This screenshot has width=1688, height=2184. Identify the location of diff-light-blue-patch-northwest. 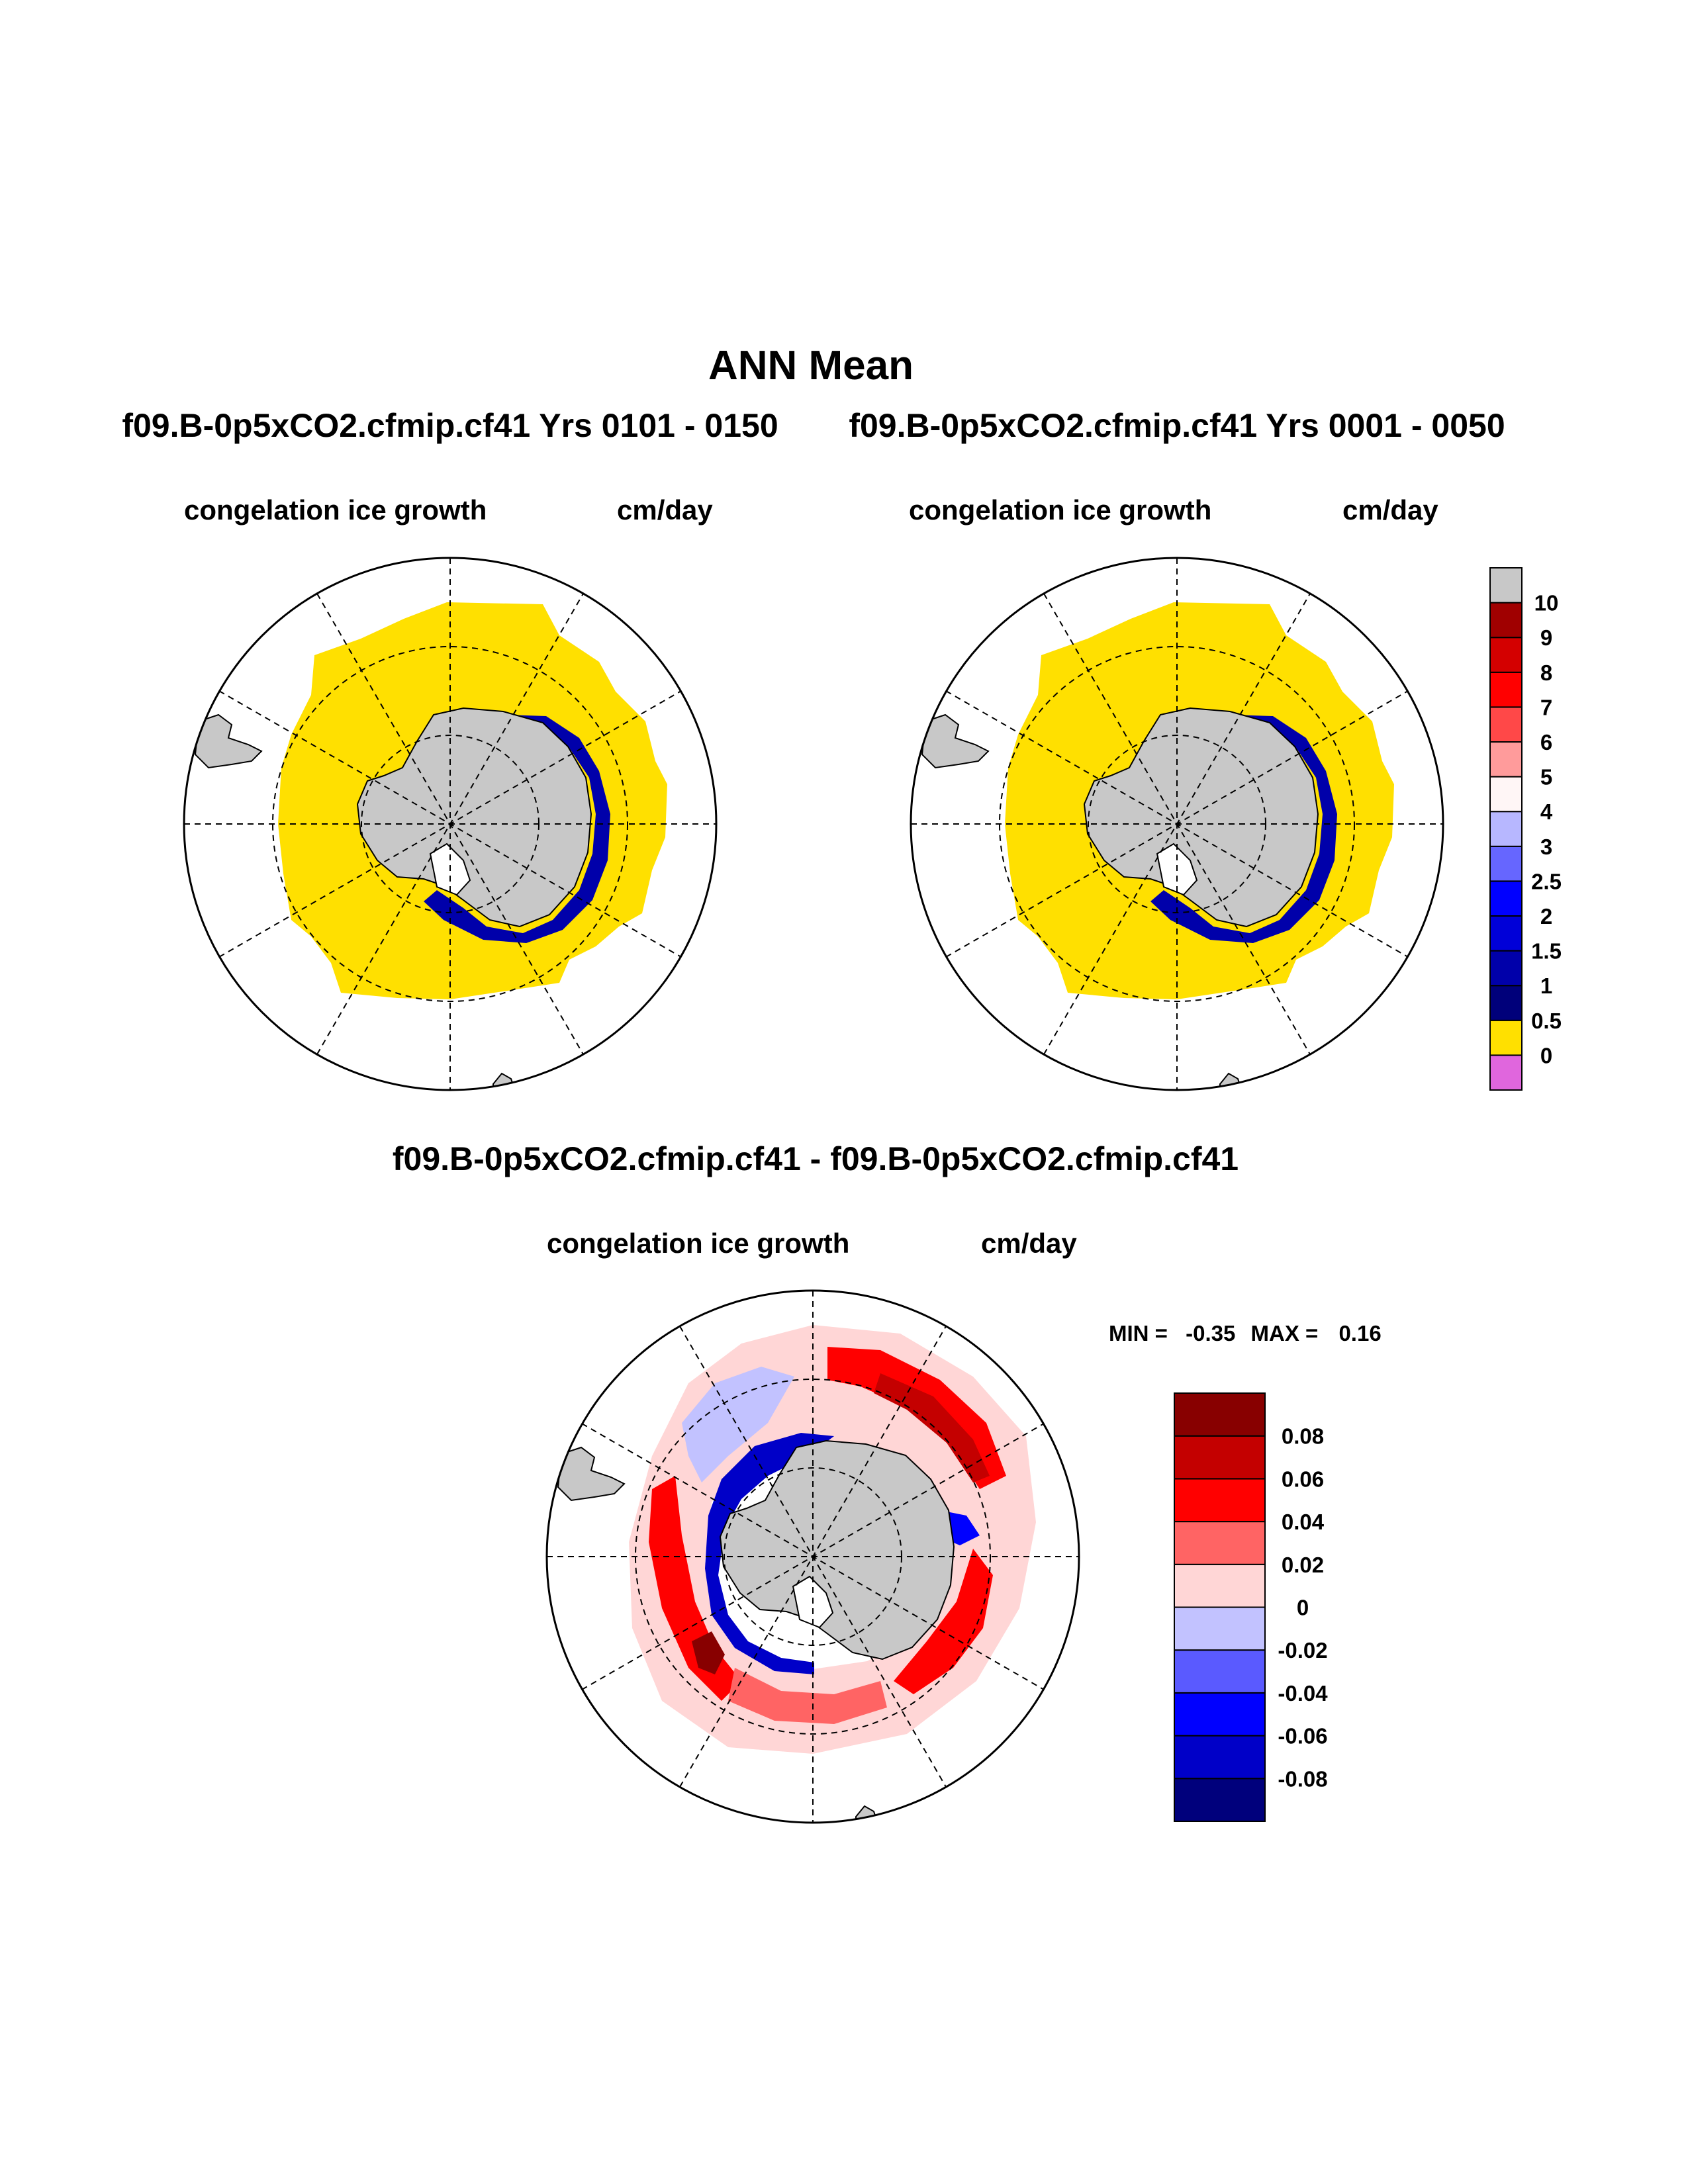
(738, 1425).